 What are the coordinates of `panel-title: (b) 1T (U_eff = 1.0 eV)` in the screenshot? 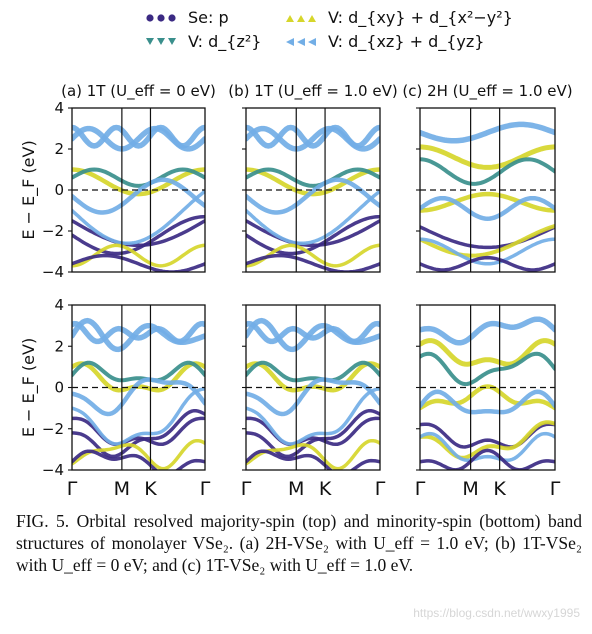 It's located at (312, 91).